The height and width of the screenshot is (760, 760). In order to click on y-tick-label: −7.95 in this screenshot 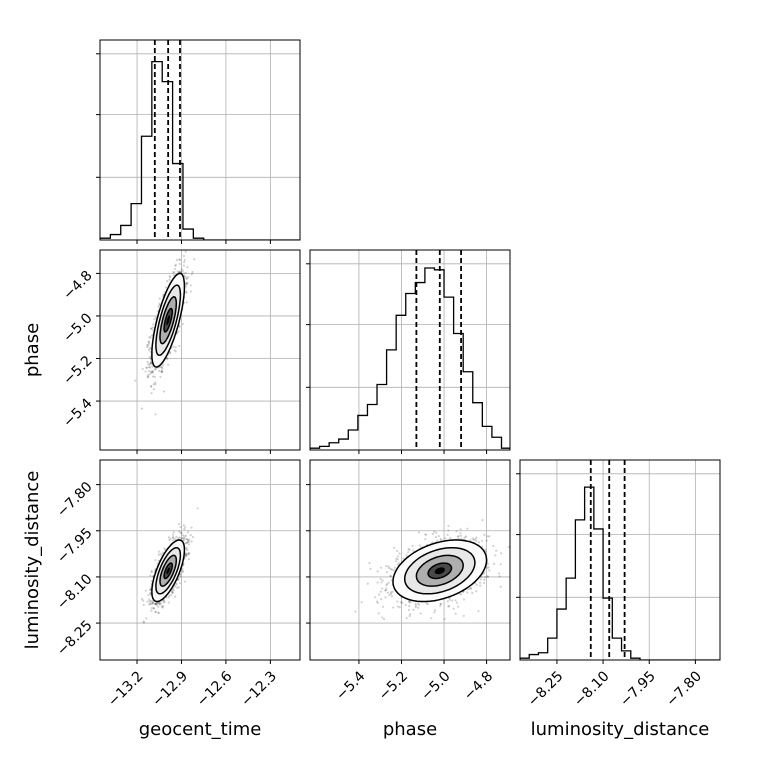, I will do `click(75, 546)`.